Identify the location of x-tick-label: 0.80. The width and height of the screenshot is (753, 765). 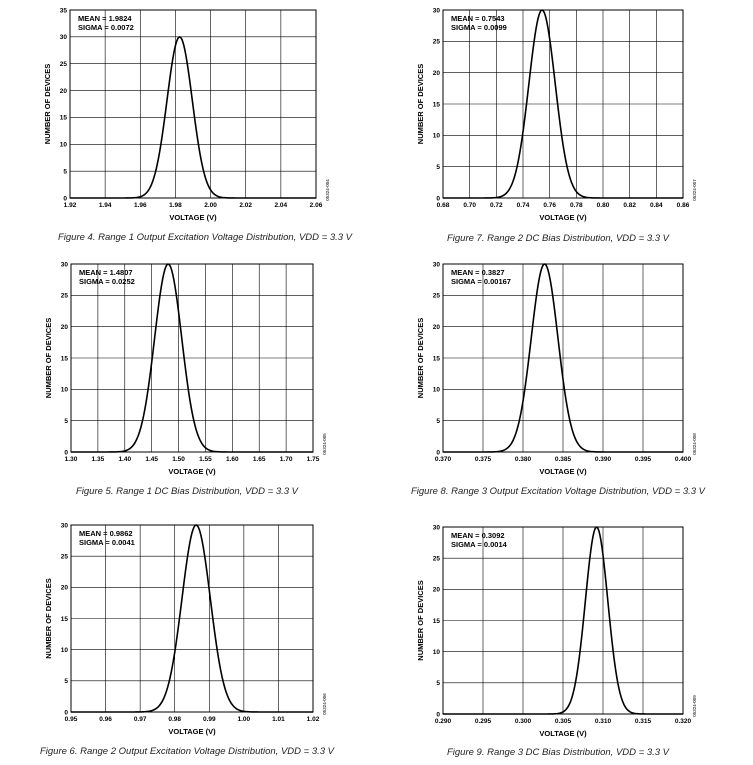
(603, 205).